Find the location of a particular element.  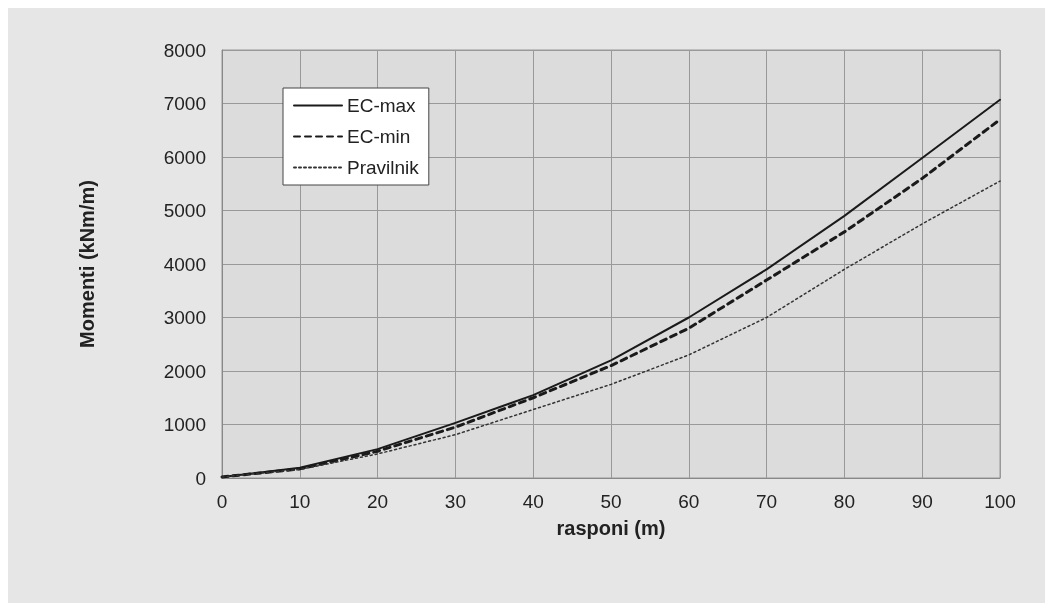

y-tick-label: 1000 is located at coordinates (184, 424).